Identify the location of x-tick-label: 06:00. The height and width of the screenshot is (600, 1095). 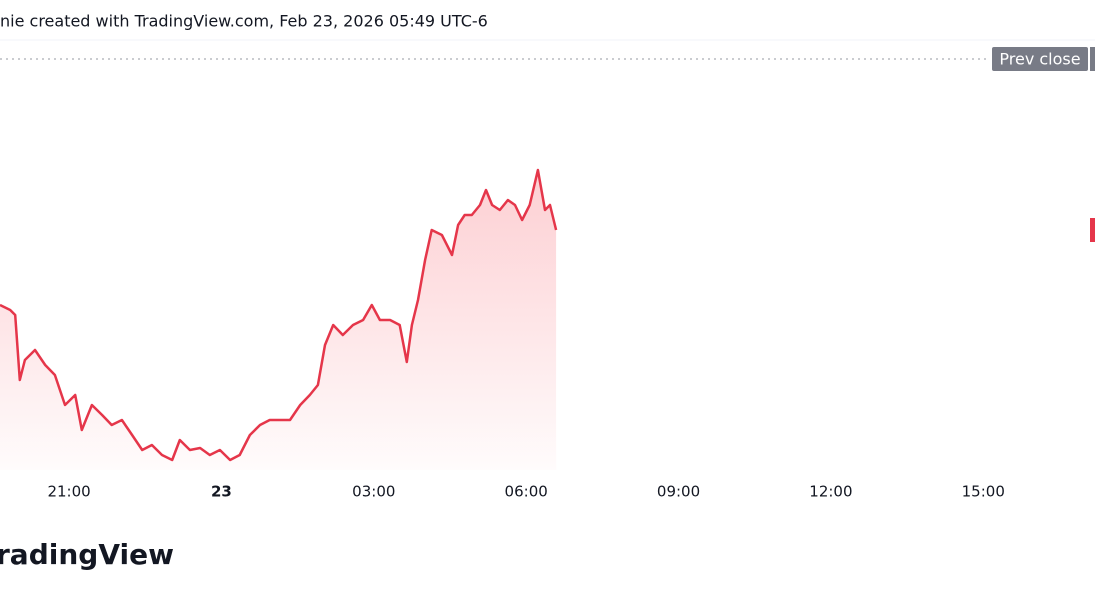
(526, 492).